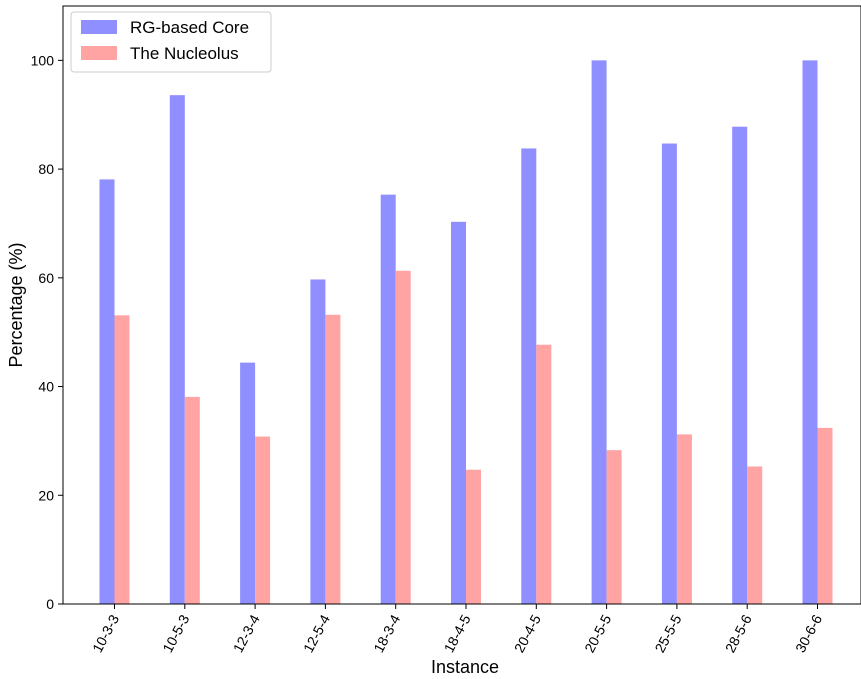 Image resolution: width=861 pixels, height=679 pixels. Describe the element at coordinates (667, 633) in the screenshot. I see `x-tick-label: 25-5-5` at that location.